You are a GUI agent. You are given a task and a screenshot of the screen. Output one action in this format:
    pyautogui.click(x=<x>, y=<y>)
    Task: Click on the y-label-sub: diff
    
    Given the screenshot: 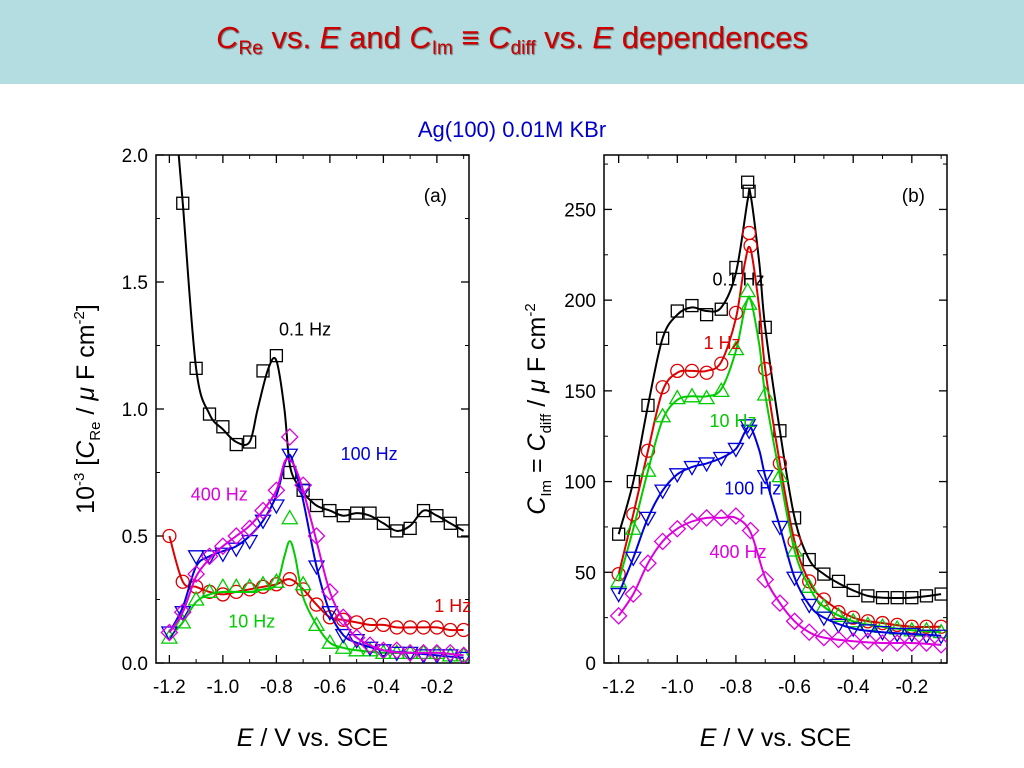 What is the action you would take?
    pyautogui.click(x=546, y=423)
    